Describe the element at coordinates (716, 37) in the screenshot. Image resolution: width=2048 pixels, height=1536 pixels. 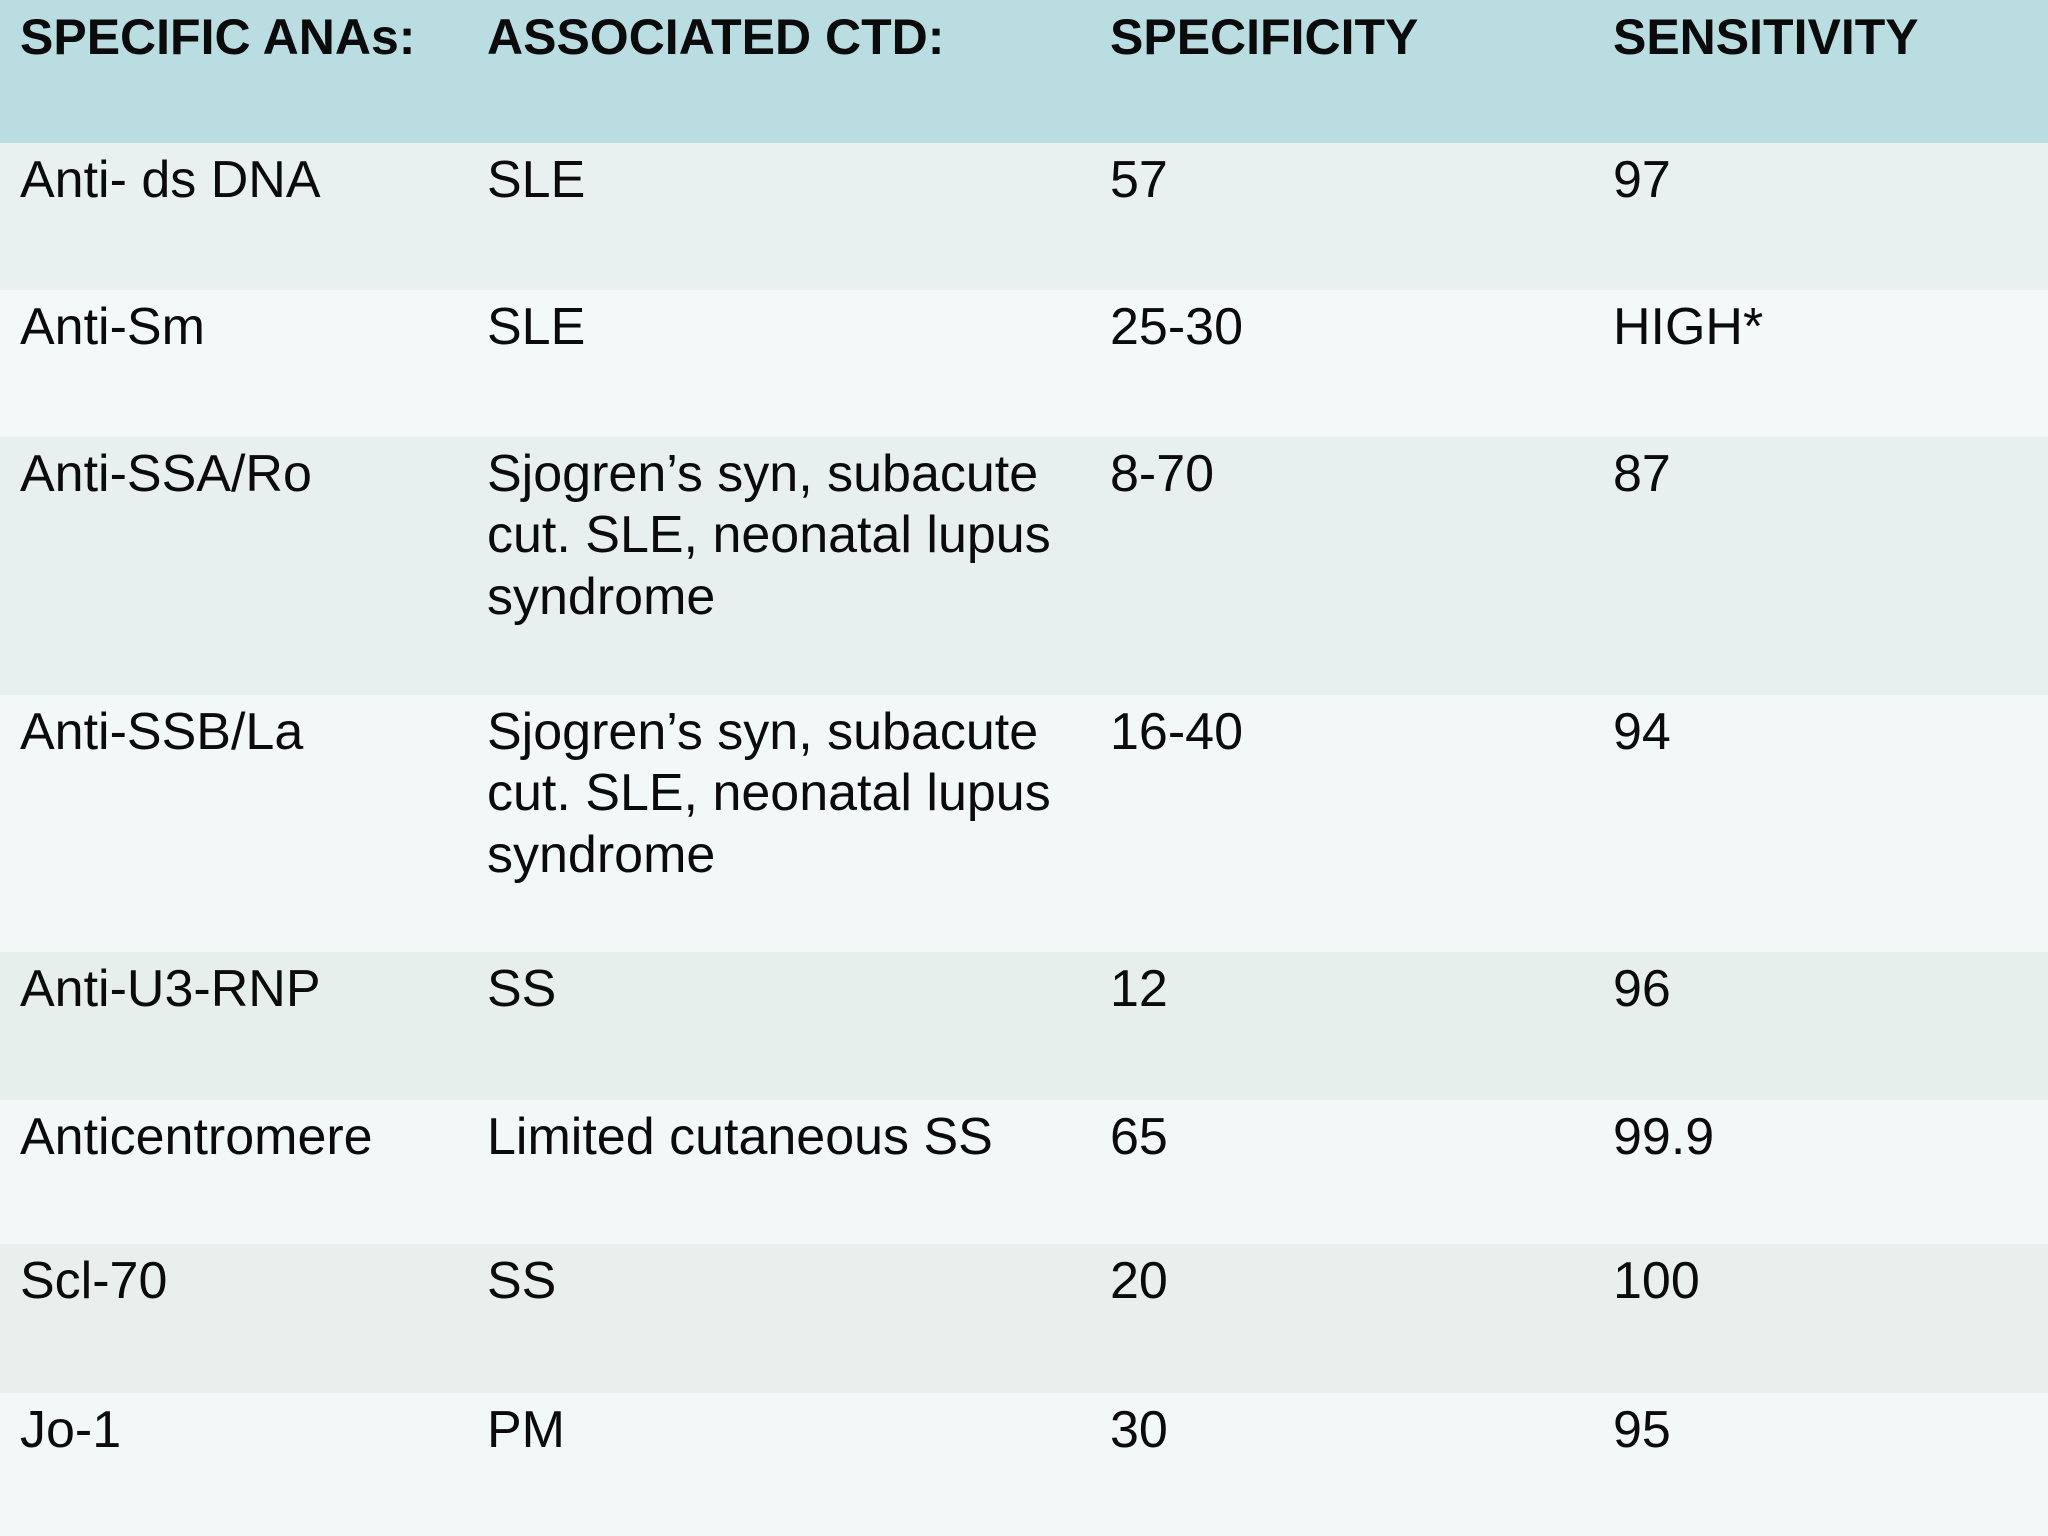
I see `header-associated-ctd: ASSOCIATED CTD:` at that location.